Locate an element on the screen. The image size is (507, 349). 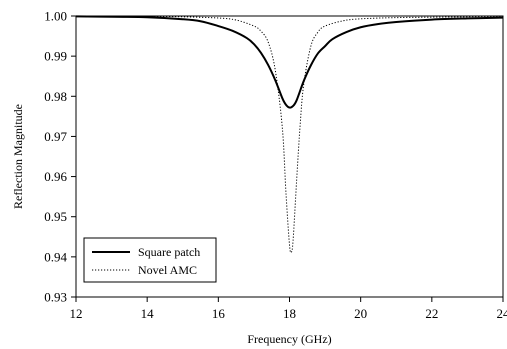
x-axis-ticks: 12 14 16 18 20 22 24 is located at coordinates (288, 309).